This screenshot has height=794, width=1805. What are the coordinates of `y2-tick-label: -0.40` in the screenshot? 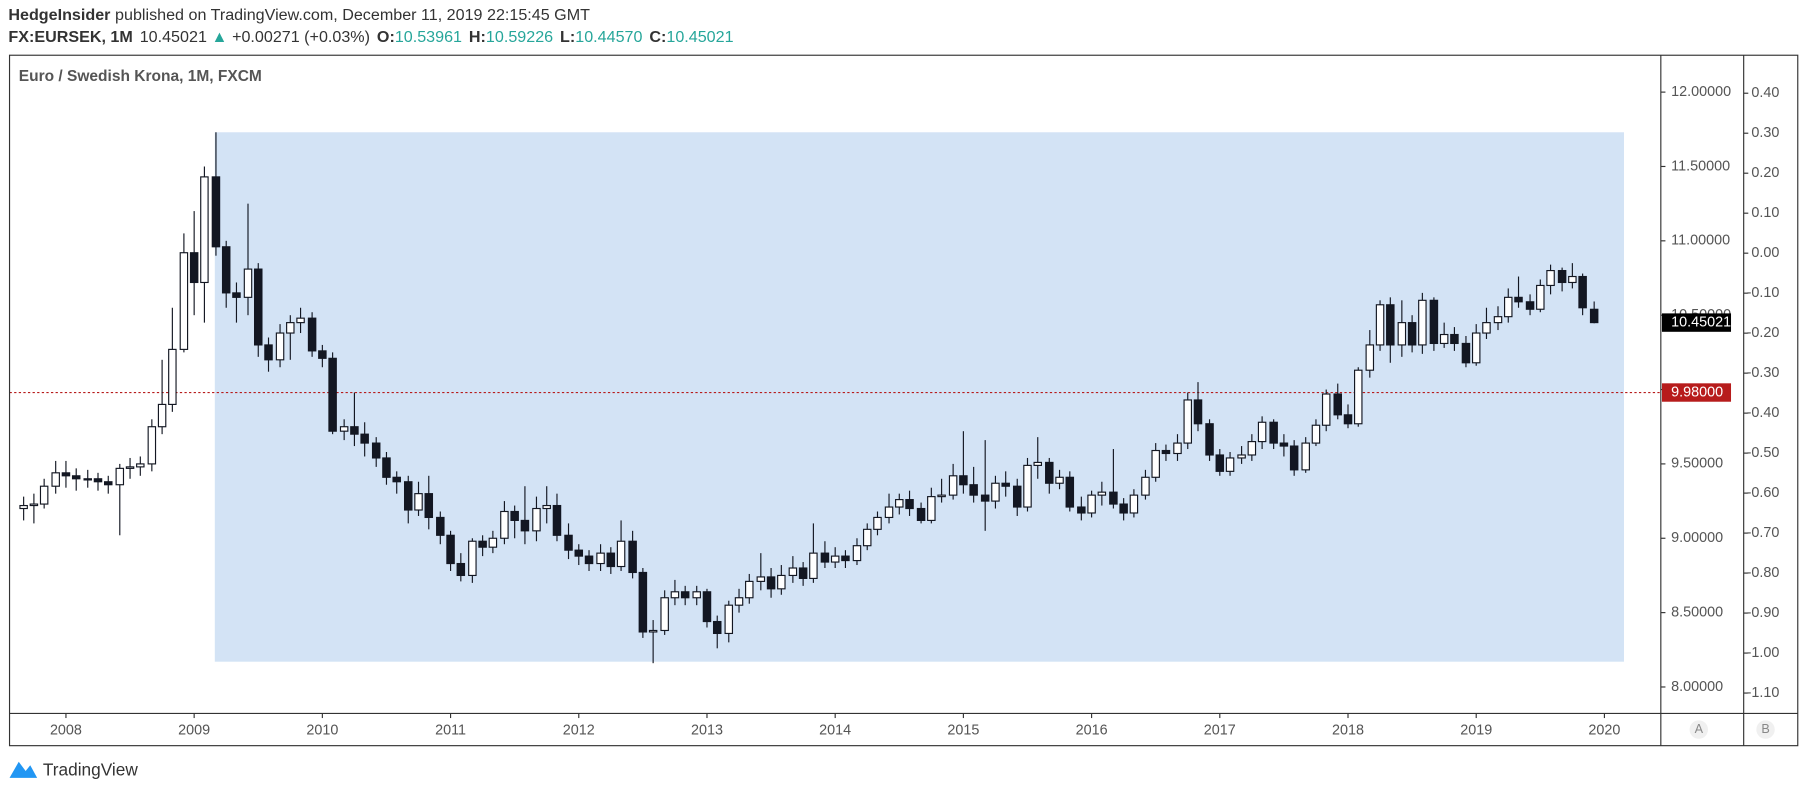 It's located at (1763, 413).